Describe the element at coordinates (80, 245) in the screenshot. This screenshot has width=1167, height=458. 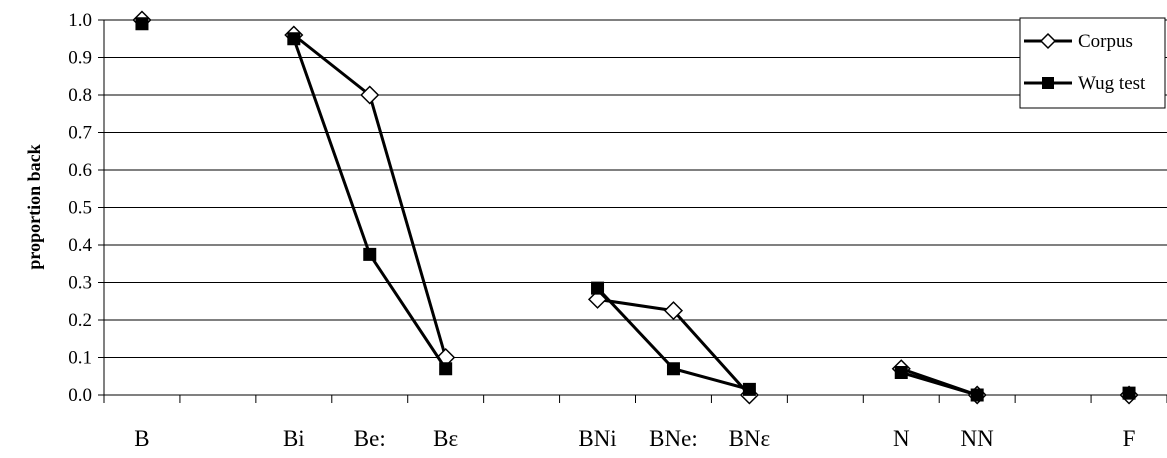
I see `y-tick-label: 0.4` at that location.